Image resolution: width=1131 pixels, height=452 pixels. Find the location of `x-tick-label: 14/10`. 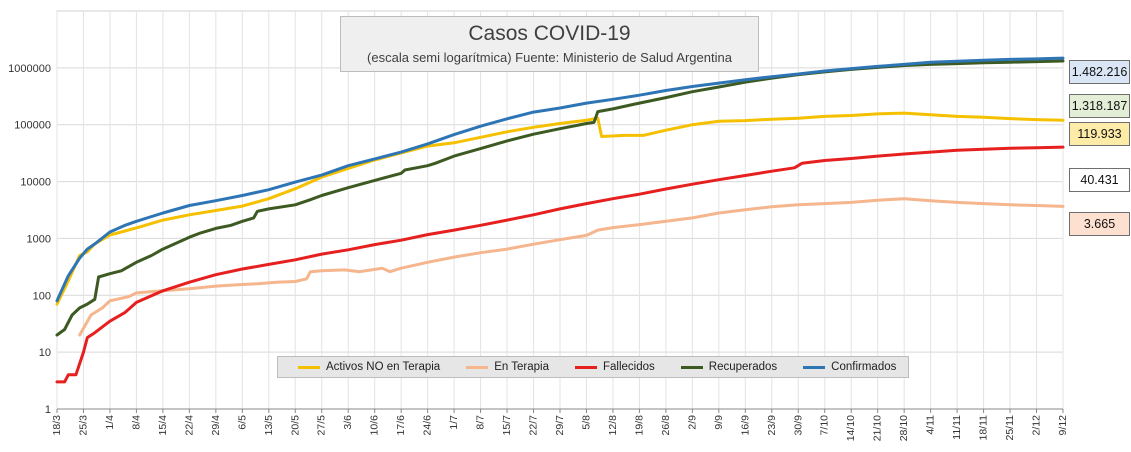

x-tick-label: 14/10 is located at coordinates (851, 428).